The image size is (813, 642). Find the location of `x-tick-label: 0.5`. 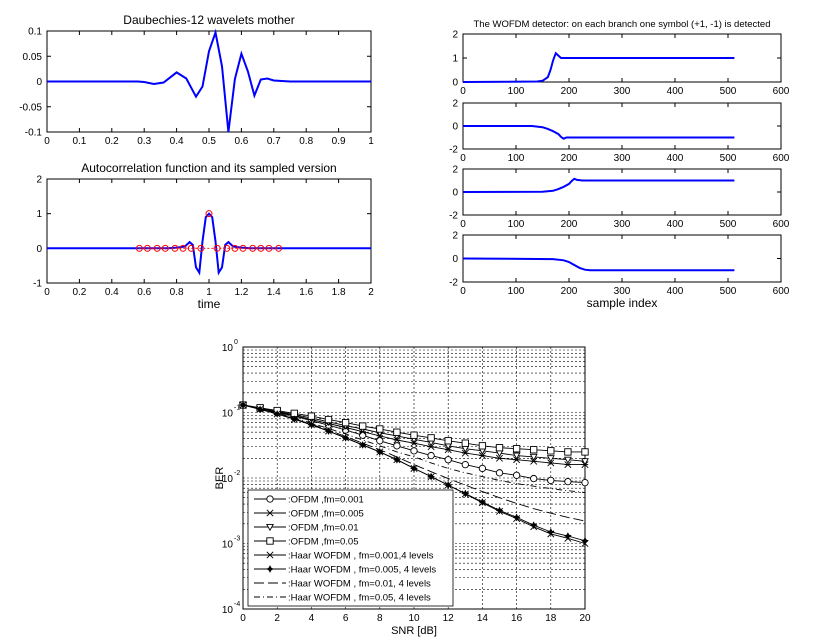

x-tick-label: 0.5 is located at coordinates (209, 141).